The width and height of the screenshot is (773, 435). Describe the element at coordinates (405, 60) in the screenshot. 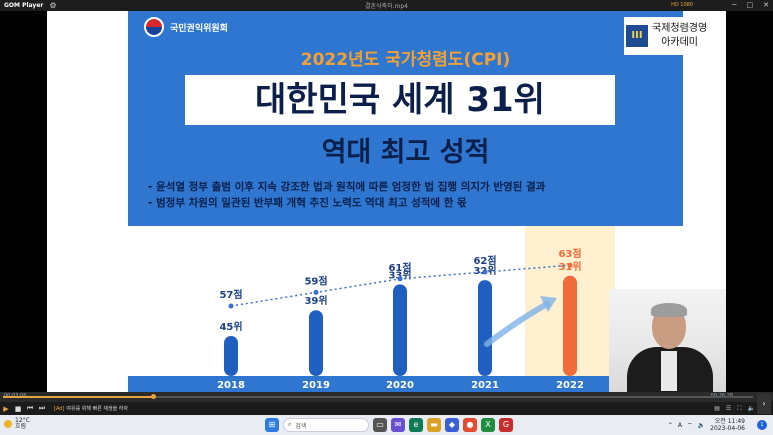

I see `slide-title-line1: 2022년도 국가청렴도(CPI)` at that location.